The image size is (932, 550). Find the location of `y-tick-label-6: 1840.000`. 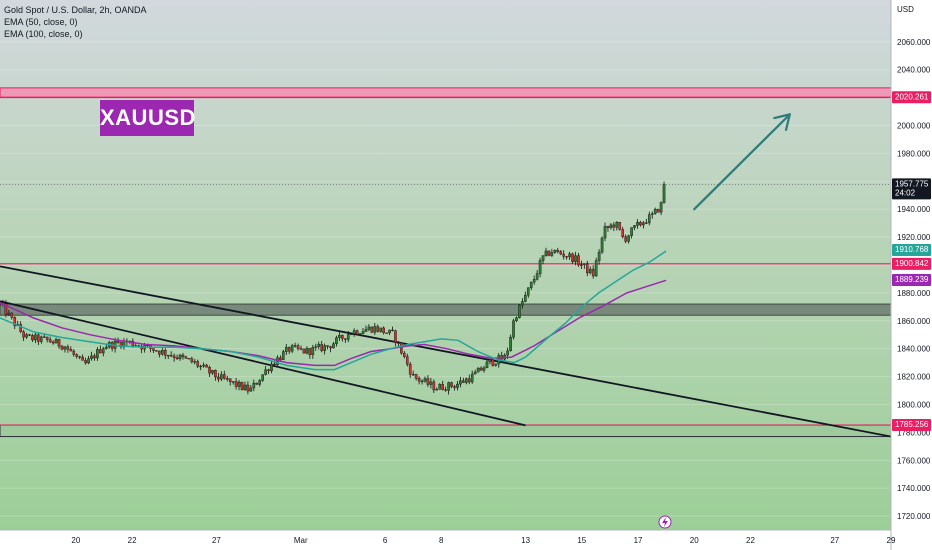

y-tick-label-6: 1840.000 is located at coordinates (914, 349).